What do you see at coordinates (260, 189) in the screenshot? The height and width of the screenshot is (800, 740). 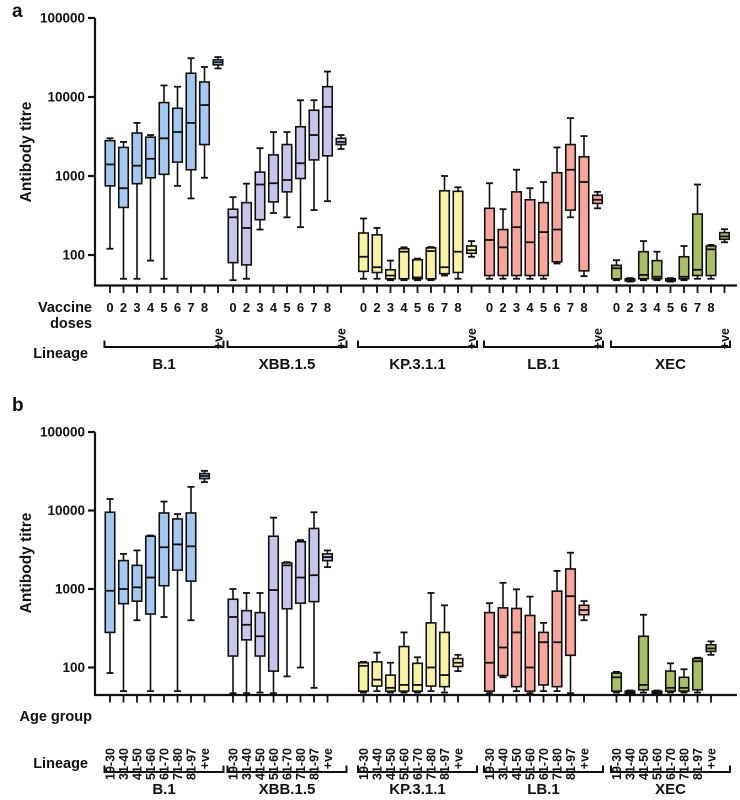 I see `box-XBB.1.5-3` at bounding box center [260, 189].